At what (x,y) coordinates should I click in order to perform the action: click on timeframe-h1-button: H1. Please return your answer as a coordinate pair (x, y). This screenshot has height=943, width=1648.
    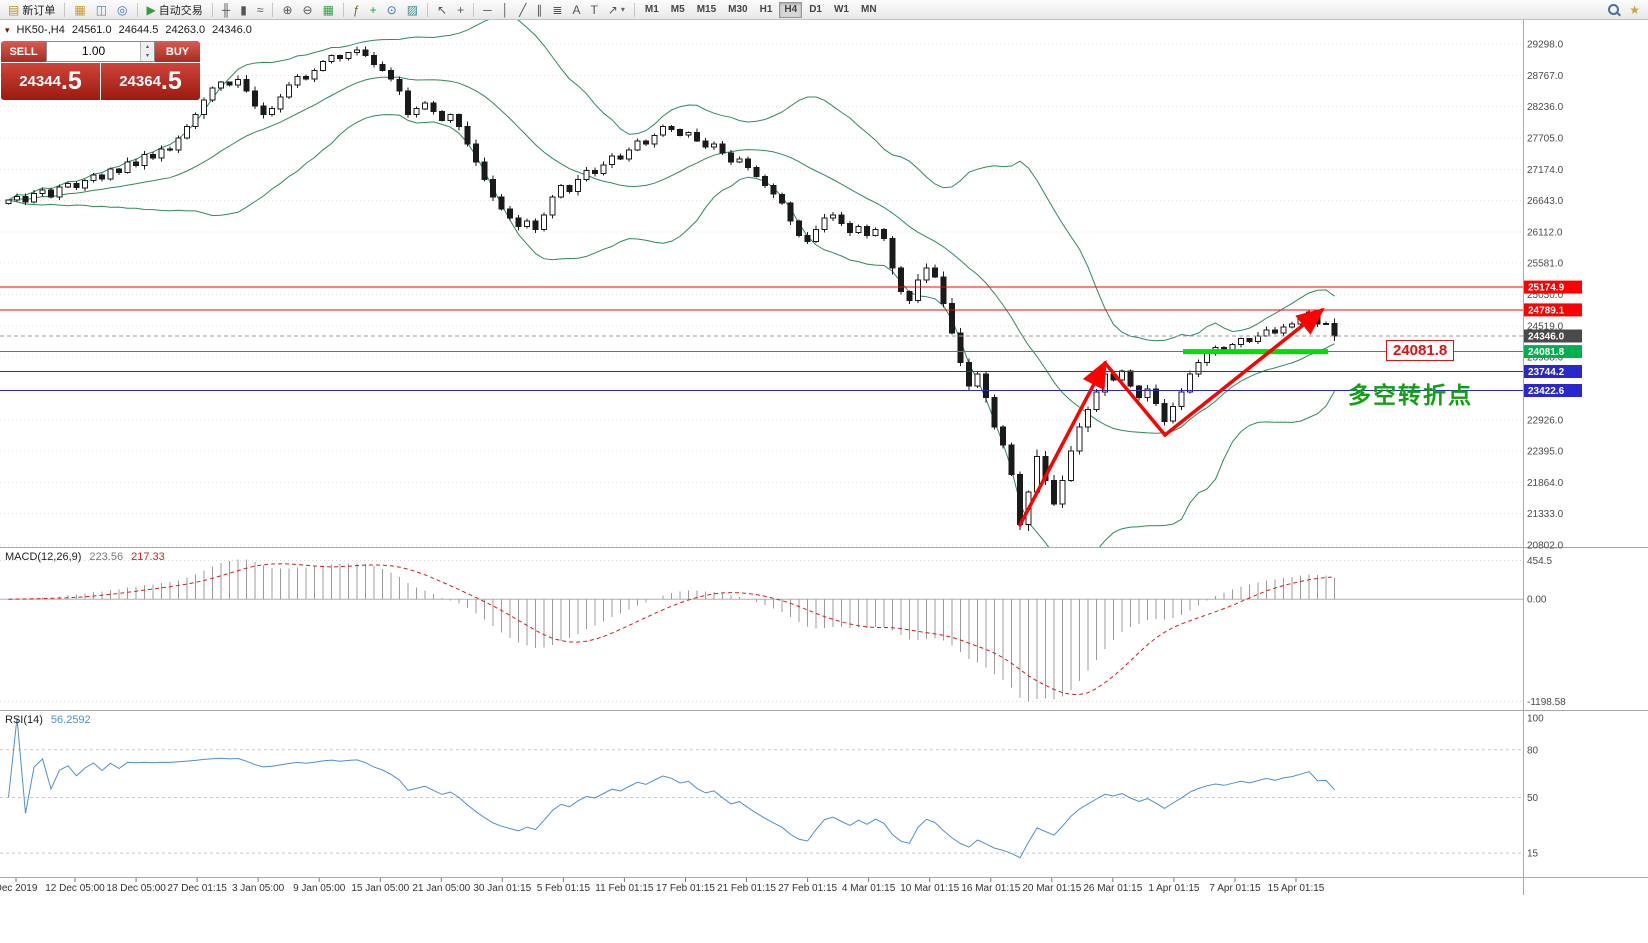
    Looking at the image, I should click on (766, 10).